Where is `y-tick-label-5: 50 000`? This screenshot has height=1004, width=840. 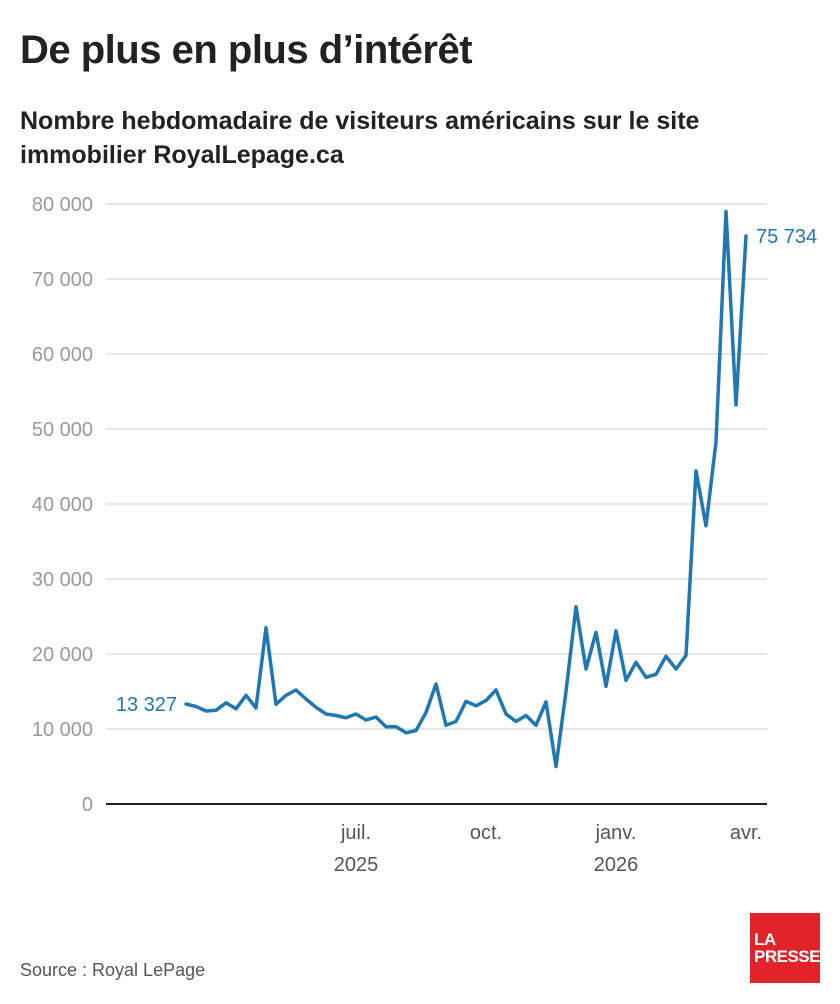 y-tick-label-5: 50 000 is located at coordinates (62, 430).